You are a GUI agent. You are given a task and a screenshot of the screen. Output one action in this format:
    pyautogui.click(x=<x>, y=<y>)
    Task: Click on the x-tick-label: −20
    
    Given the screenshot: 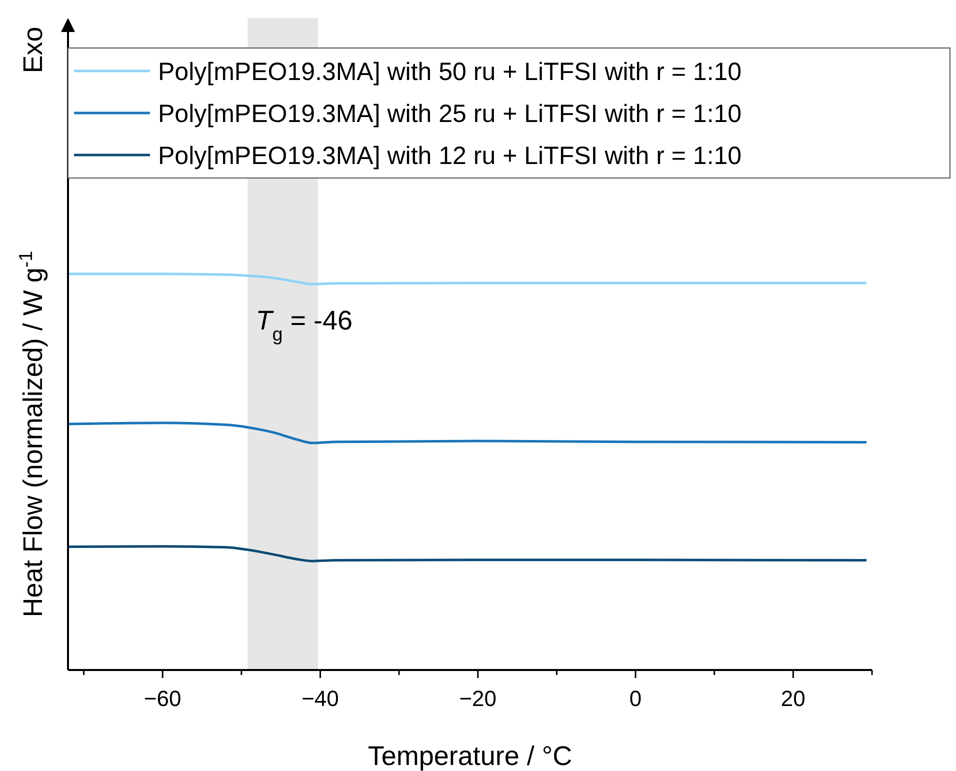 What is the action you would take?
    pyautogui.click(x=478, y=698)
    